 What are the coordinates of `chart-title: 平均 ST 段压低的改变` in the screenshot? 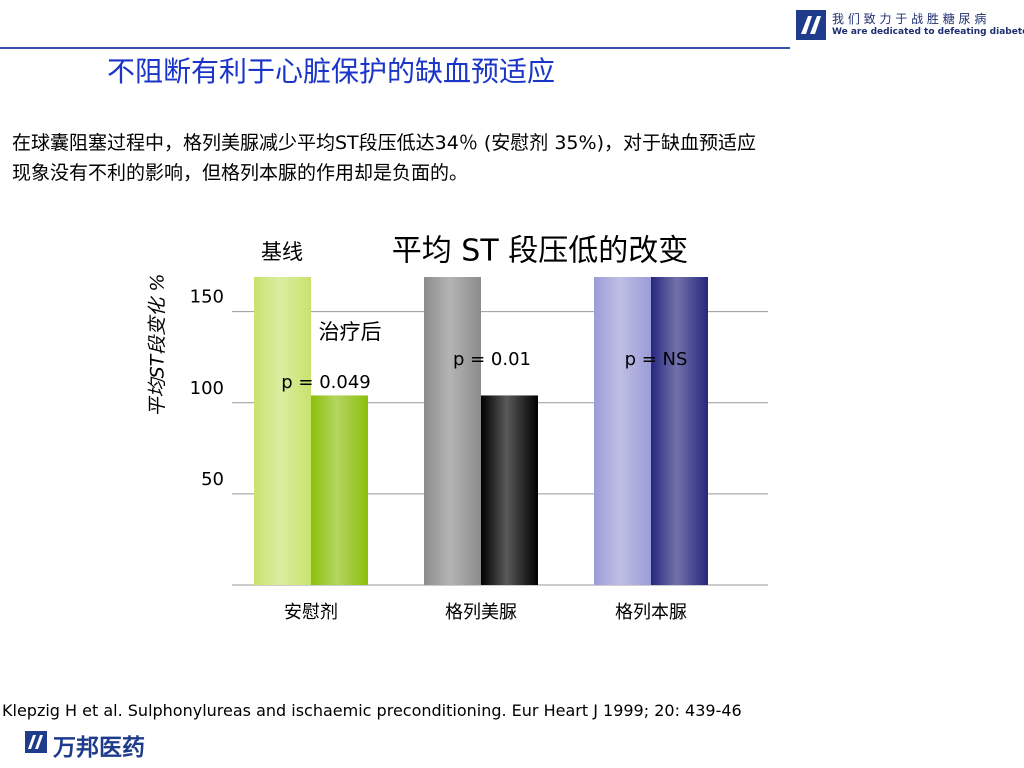 It's located at (540, 251).